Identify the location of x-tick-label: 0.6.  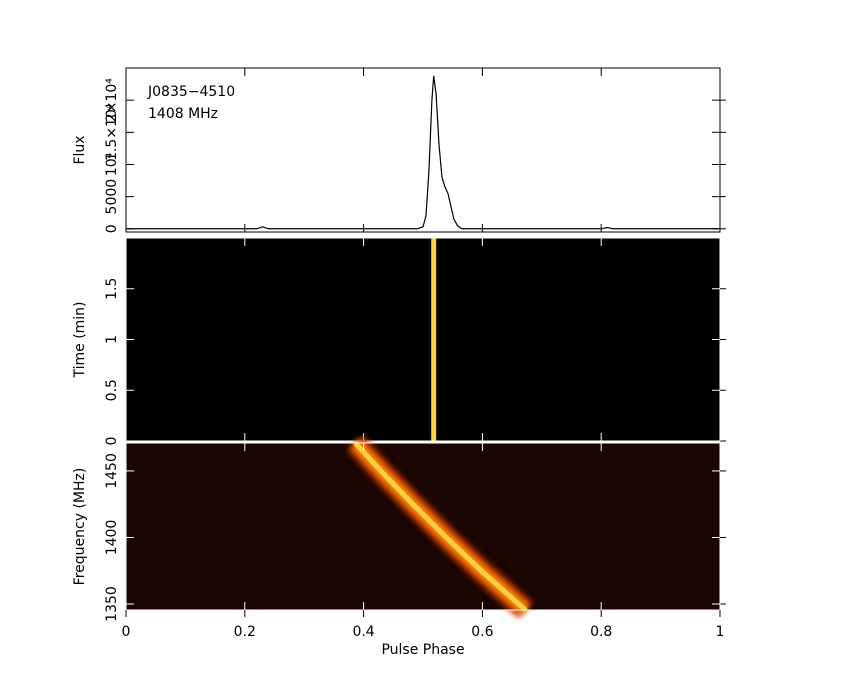
(482, 632).